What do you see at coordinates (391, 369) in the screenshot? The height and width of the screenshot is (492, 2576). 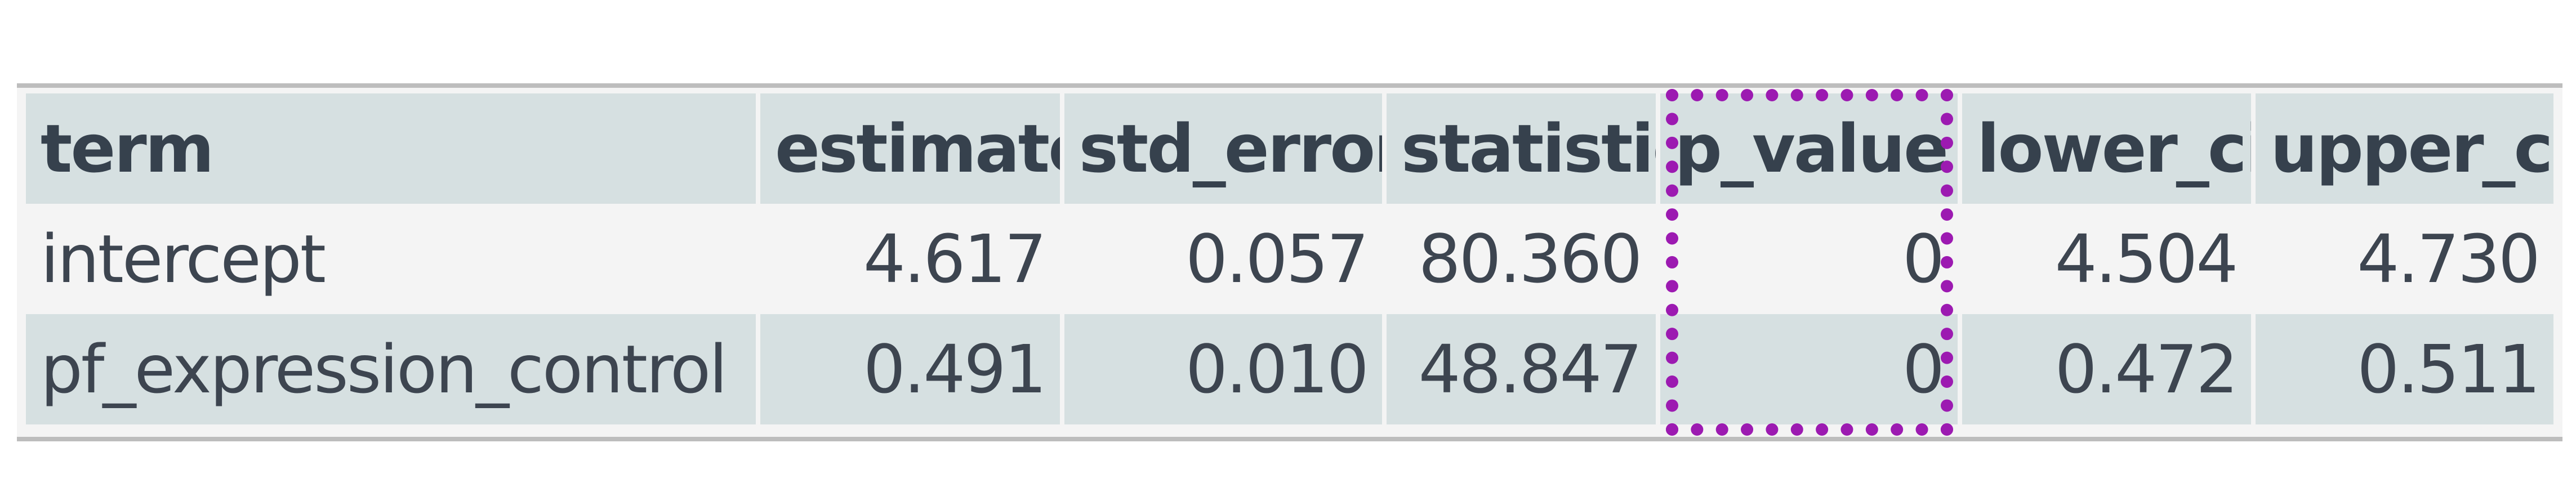 I see `cell-term: pf_expression_control` at bounding box center [391, 369].